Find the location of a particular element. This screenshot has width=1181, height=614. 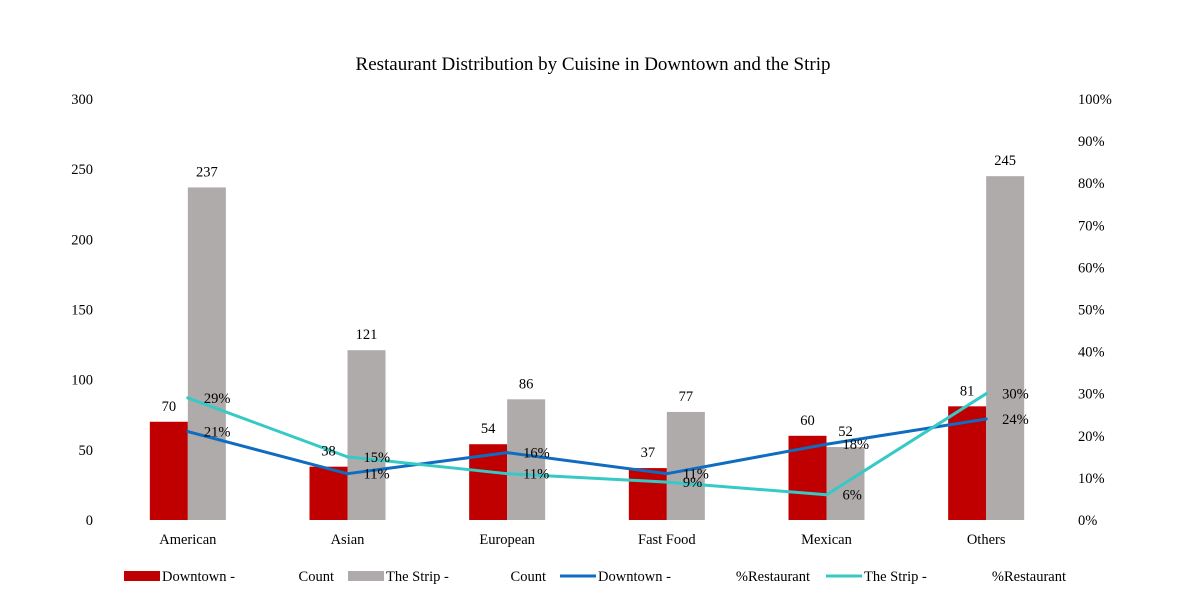

bar-data-label: 245 is located at coordinates (1005, 161).